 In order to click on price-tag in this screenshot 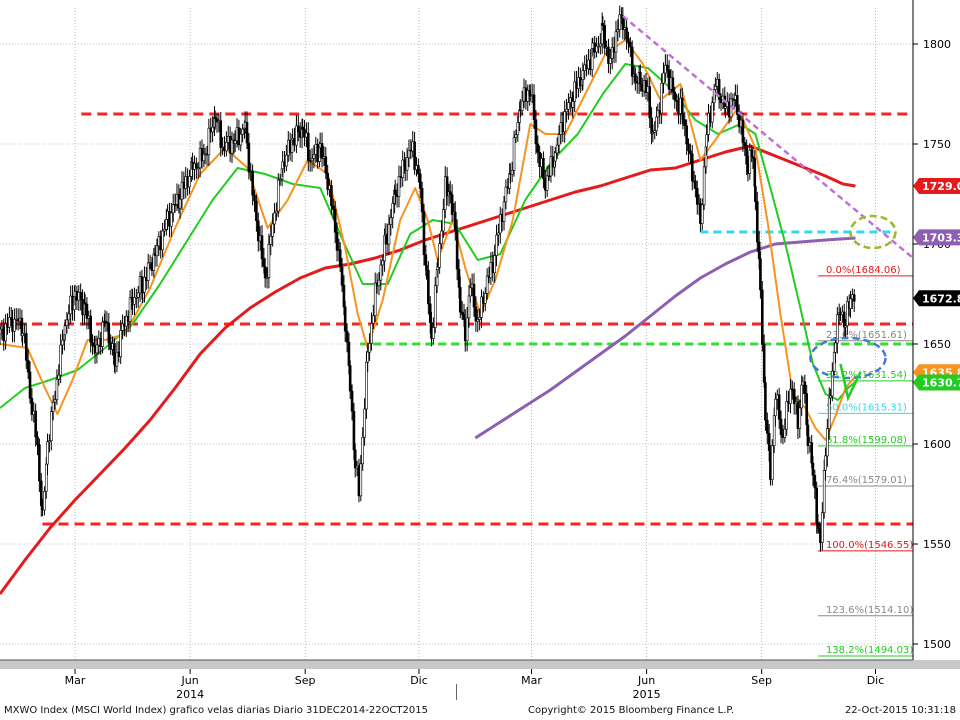, I will do `click(936, 237)`.